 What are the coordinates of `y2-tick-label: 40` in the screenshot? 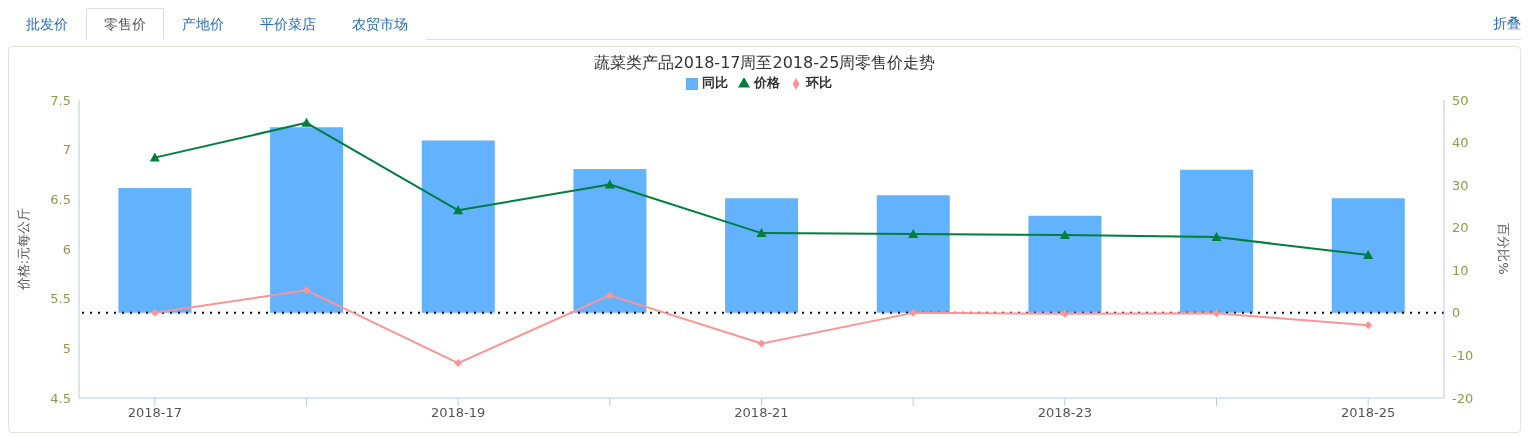 It's located at (1460, 143).